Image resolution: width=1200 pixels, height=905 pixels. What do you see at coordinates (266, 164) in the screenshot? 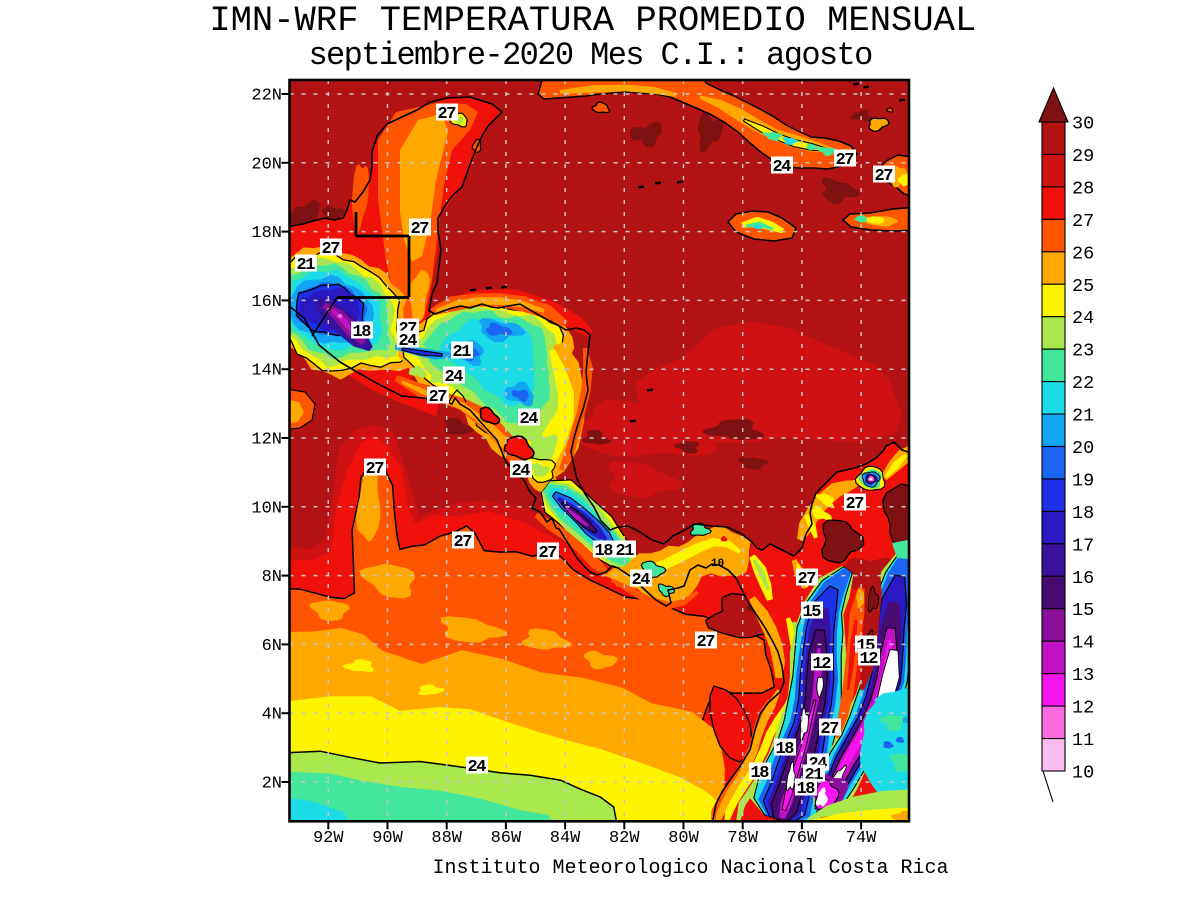
I see `svg-text: 20N` at bounding box center [266, 164].